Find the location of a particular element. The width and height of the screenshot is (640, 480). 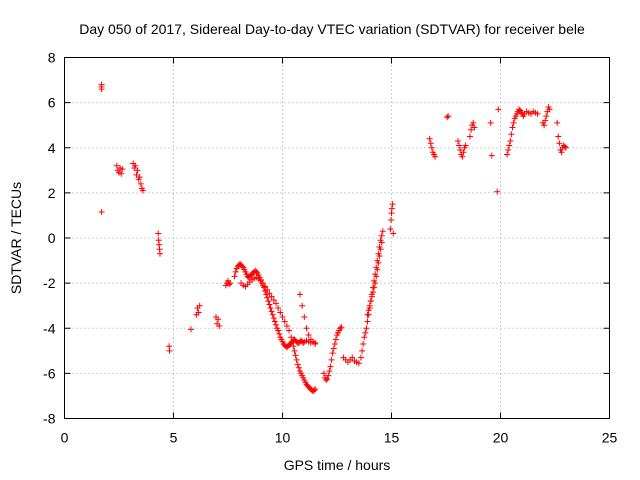

y-tick-label: -2 is located at coordinates (49, 283).